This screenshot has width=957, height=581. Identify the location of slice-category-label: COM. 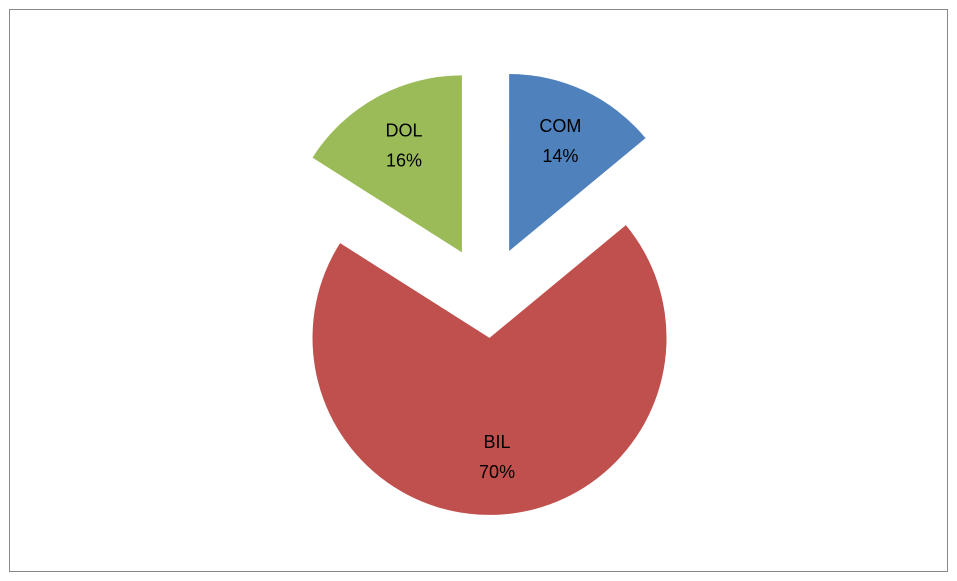
(560, 126).